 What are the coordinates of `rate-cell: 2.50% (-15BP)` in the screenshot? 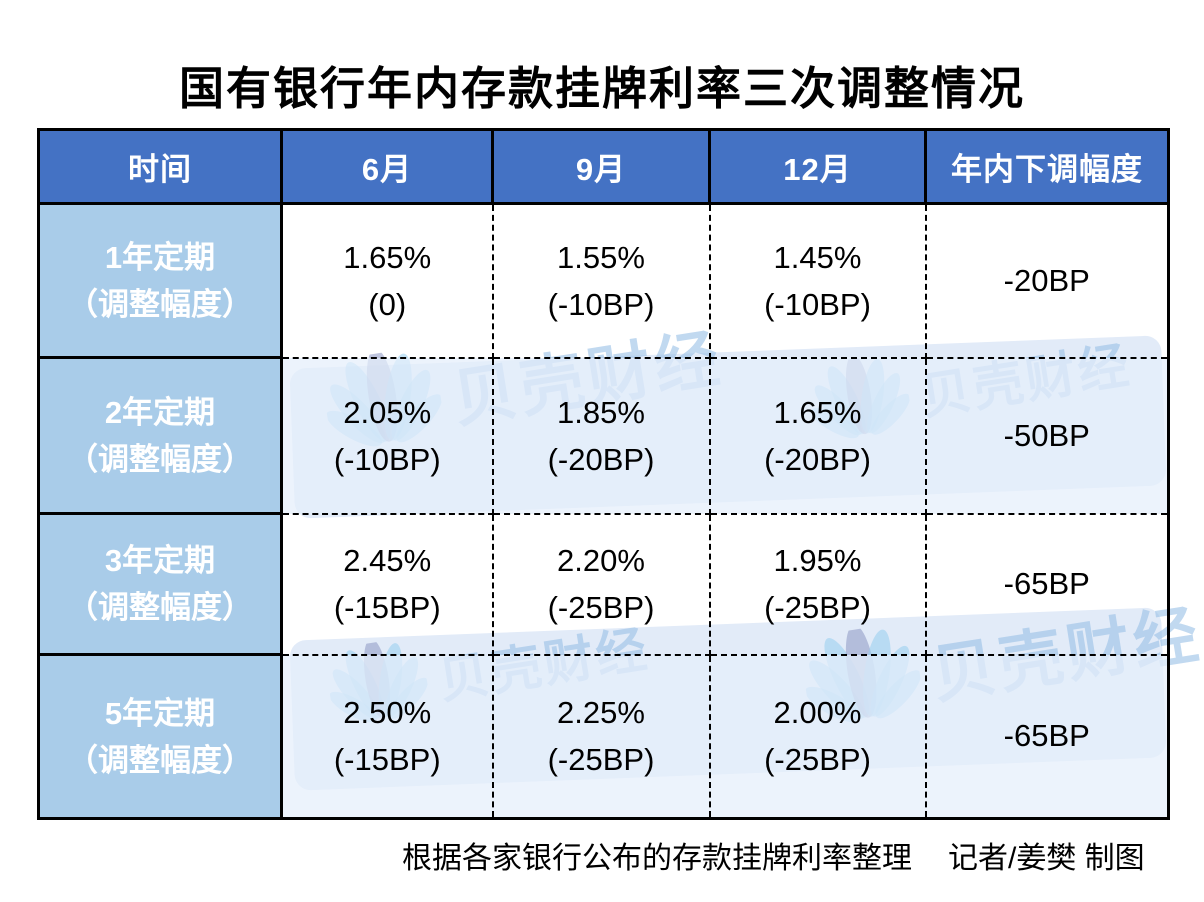 It's located at (387, 736).